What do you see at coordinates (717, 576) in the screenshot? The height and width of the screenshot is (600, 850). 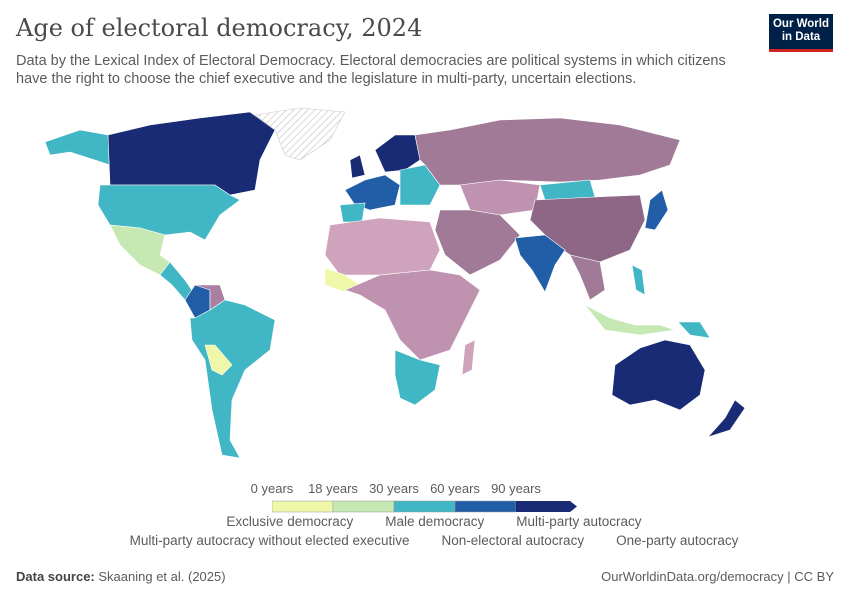 I see `footer-url: OurWorldinData.org/democracy | CC BY` at bounding box center [717, 576].